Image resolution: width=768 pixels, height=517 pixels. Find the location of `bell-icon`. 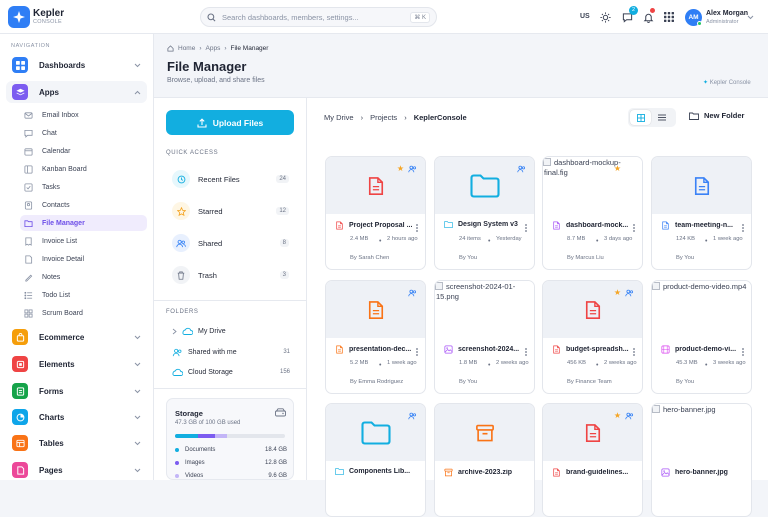

bell-icon is located at coordinates (648, 16).